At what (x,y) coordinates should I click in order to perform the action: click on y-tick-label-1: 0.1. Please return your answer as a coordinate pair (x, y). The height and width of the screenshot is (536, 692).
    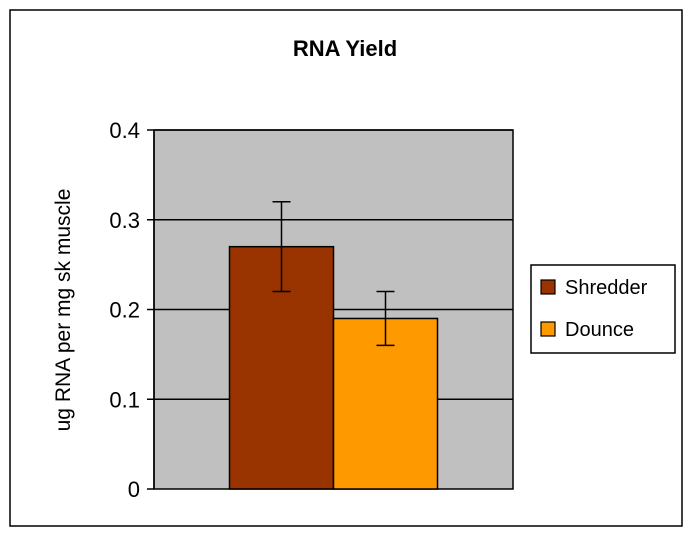
    Looking at the image, I should click on (124, 399).